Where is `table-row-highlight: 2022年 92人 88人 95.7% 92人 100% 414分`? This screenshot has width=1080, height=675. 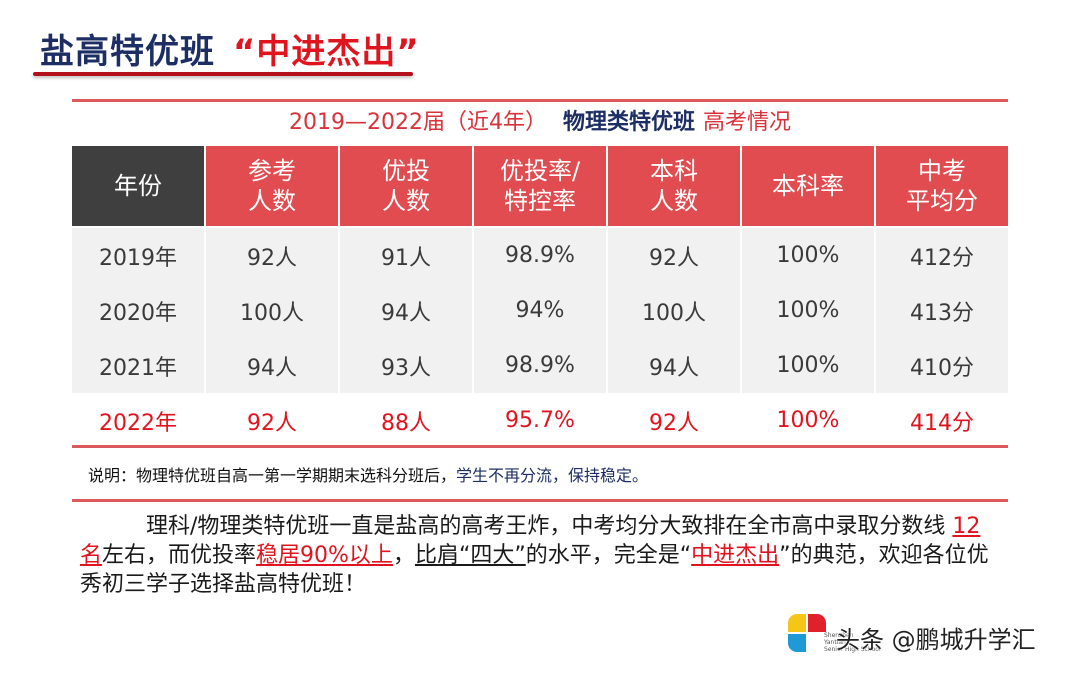 table-row-highlight: 2022年 92人 88人 95.7% 92人 100% 414分 is located at coordinates (540, 420).